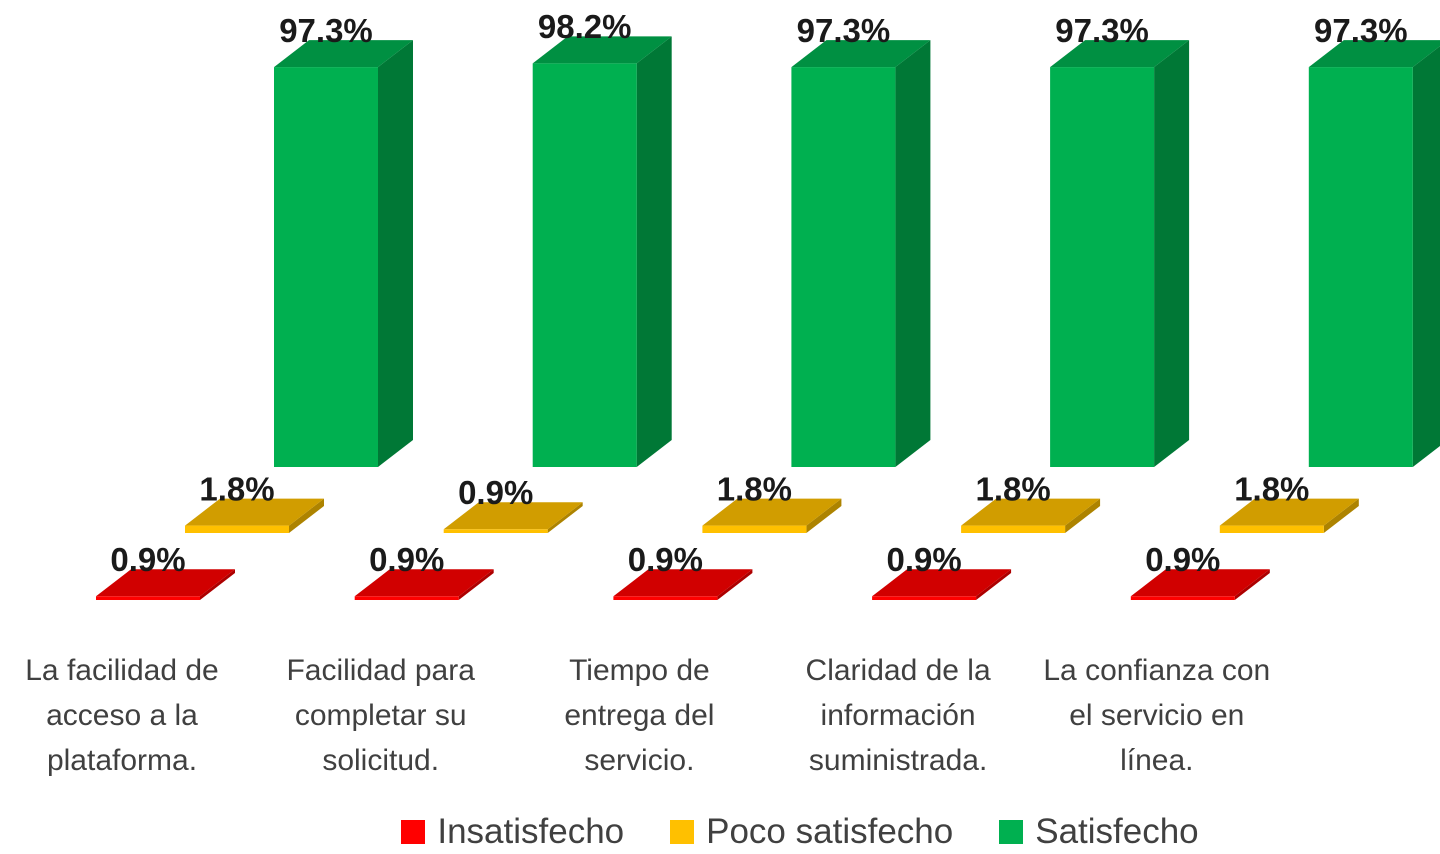 This screenshot has width=1440, height=854. Describe the element at coordinates (1157, 715) in the screenshot. I see `x-tick-label: La confianza con el servicio en línea.` at that location.